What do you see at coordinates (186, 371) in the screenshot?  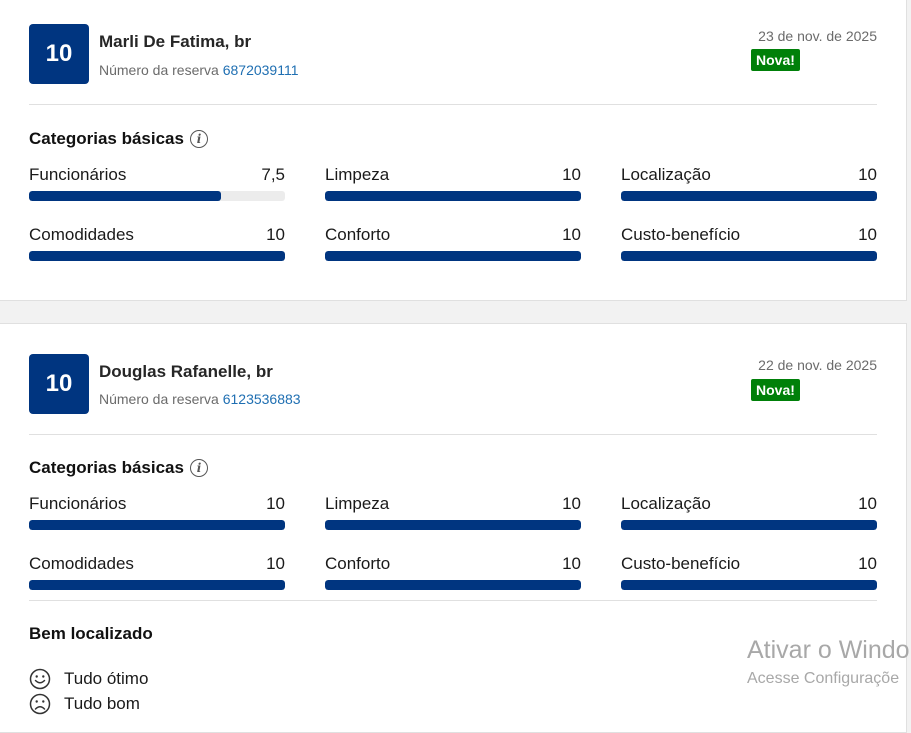 I see `reviewer-name: Douglas Rafanelle, br` at bounding box center [186, 371].